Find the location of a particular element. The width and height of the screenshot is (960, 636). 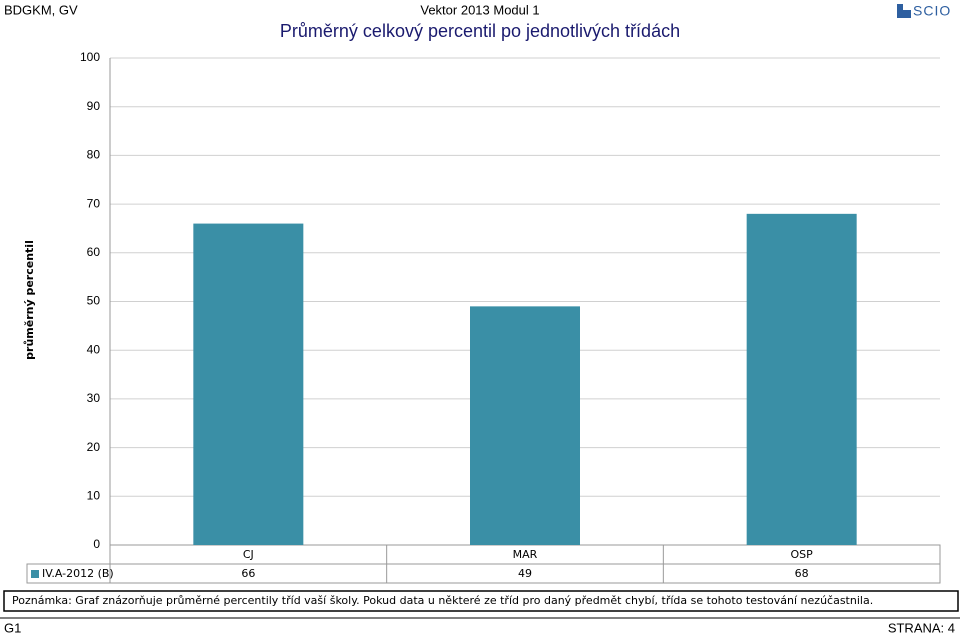

y-tick-label: 90 is located at coordinates (94, 106).